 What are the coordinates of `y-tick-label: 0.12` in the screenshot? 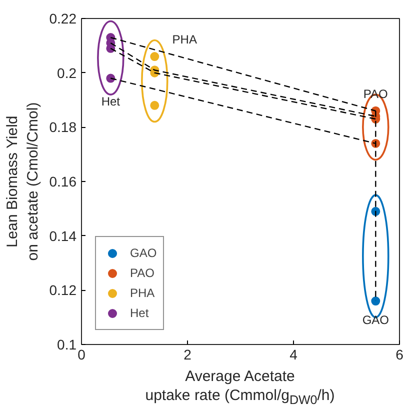 It's located at (63, 290).